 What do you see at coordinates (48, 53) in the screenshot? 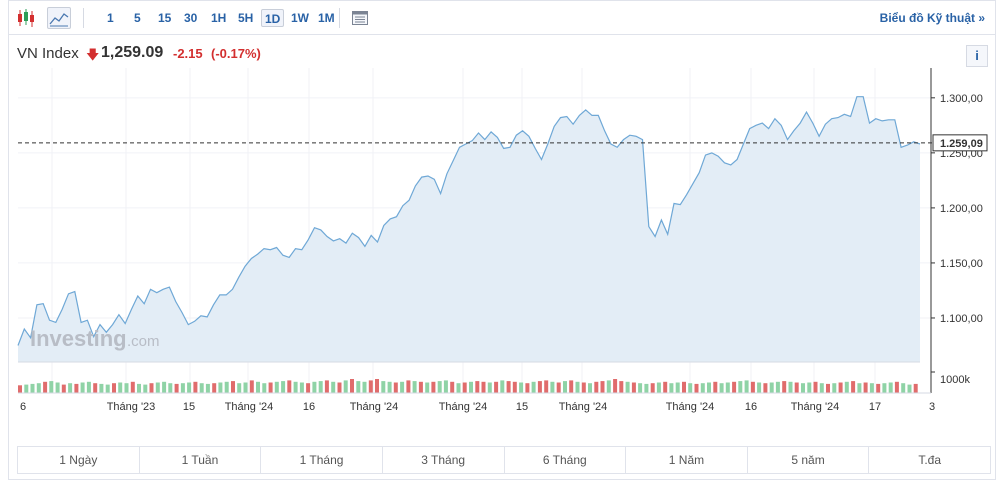
I see `symbol-name: VN Index` at bounding box center [48, 53].